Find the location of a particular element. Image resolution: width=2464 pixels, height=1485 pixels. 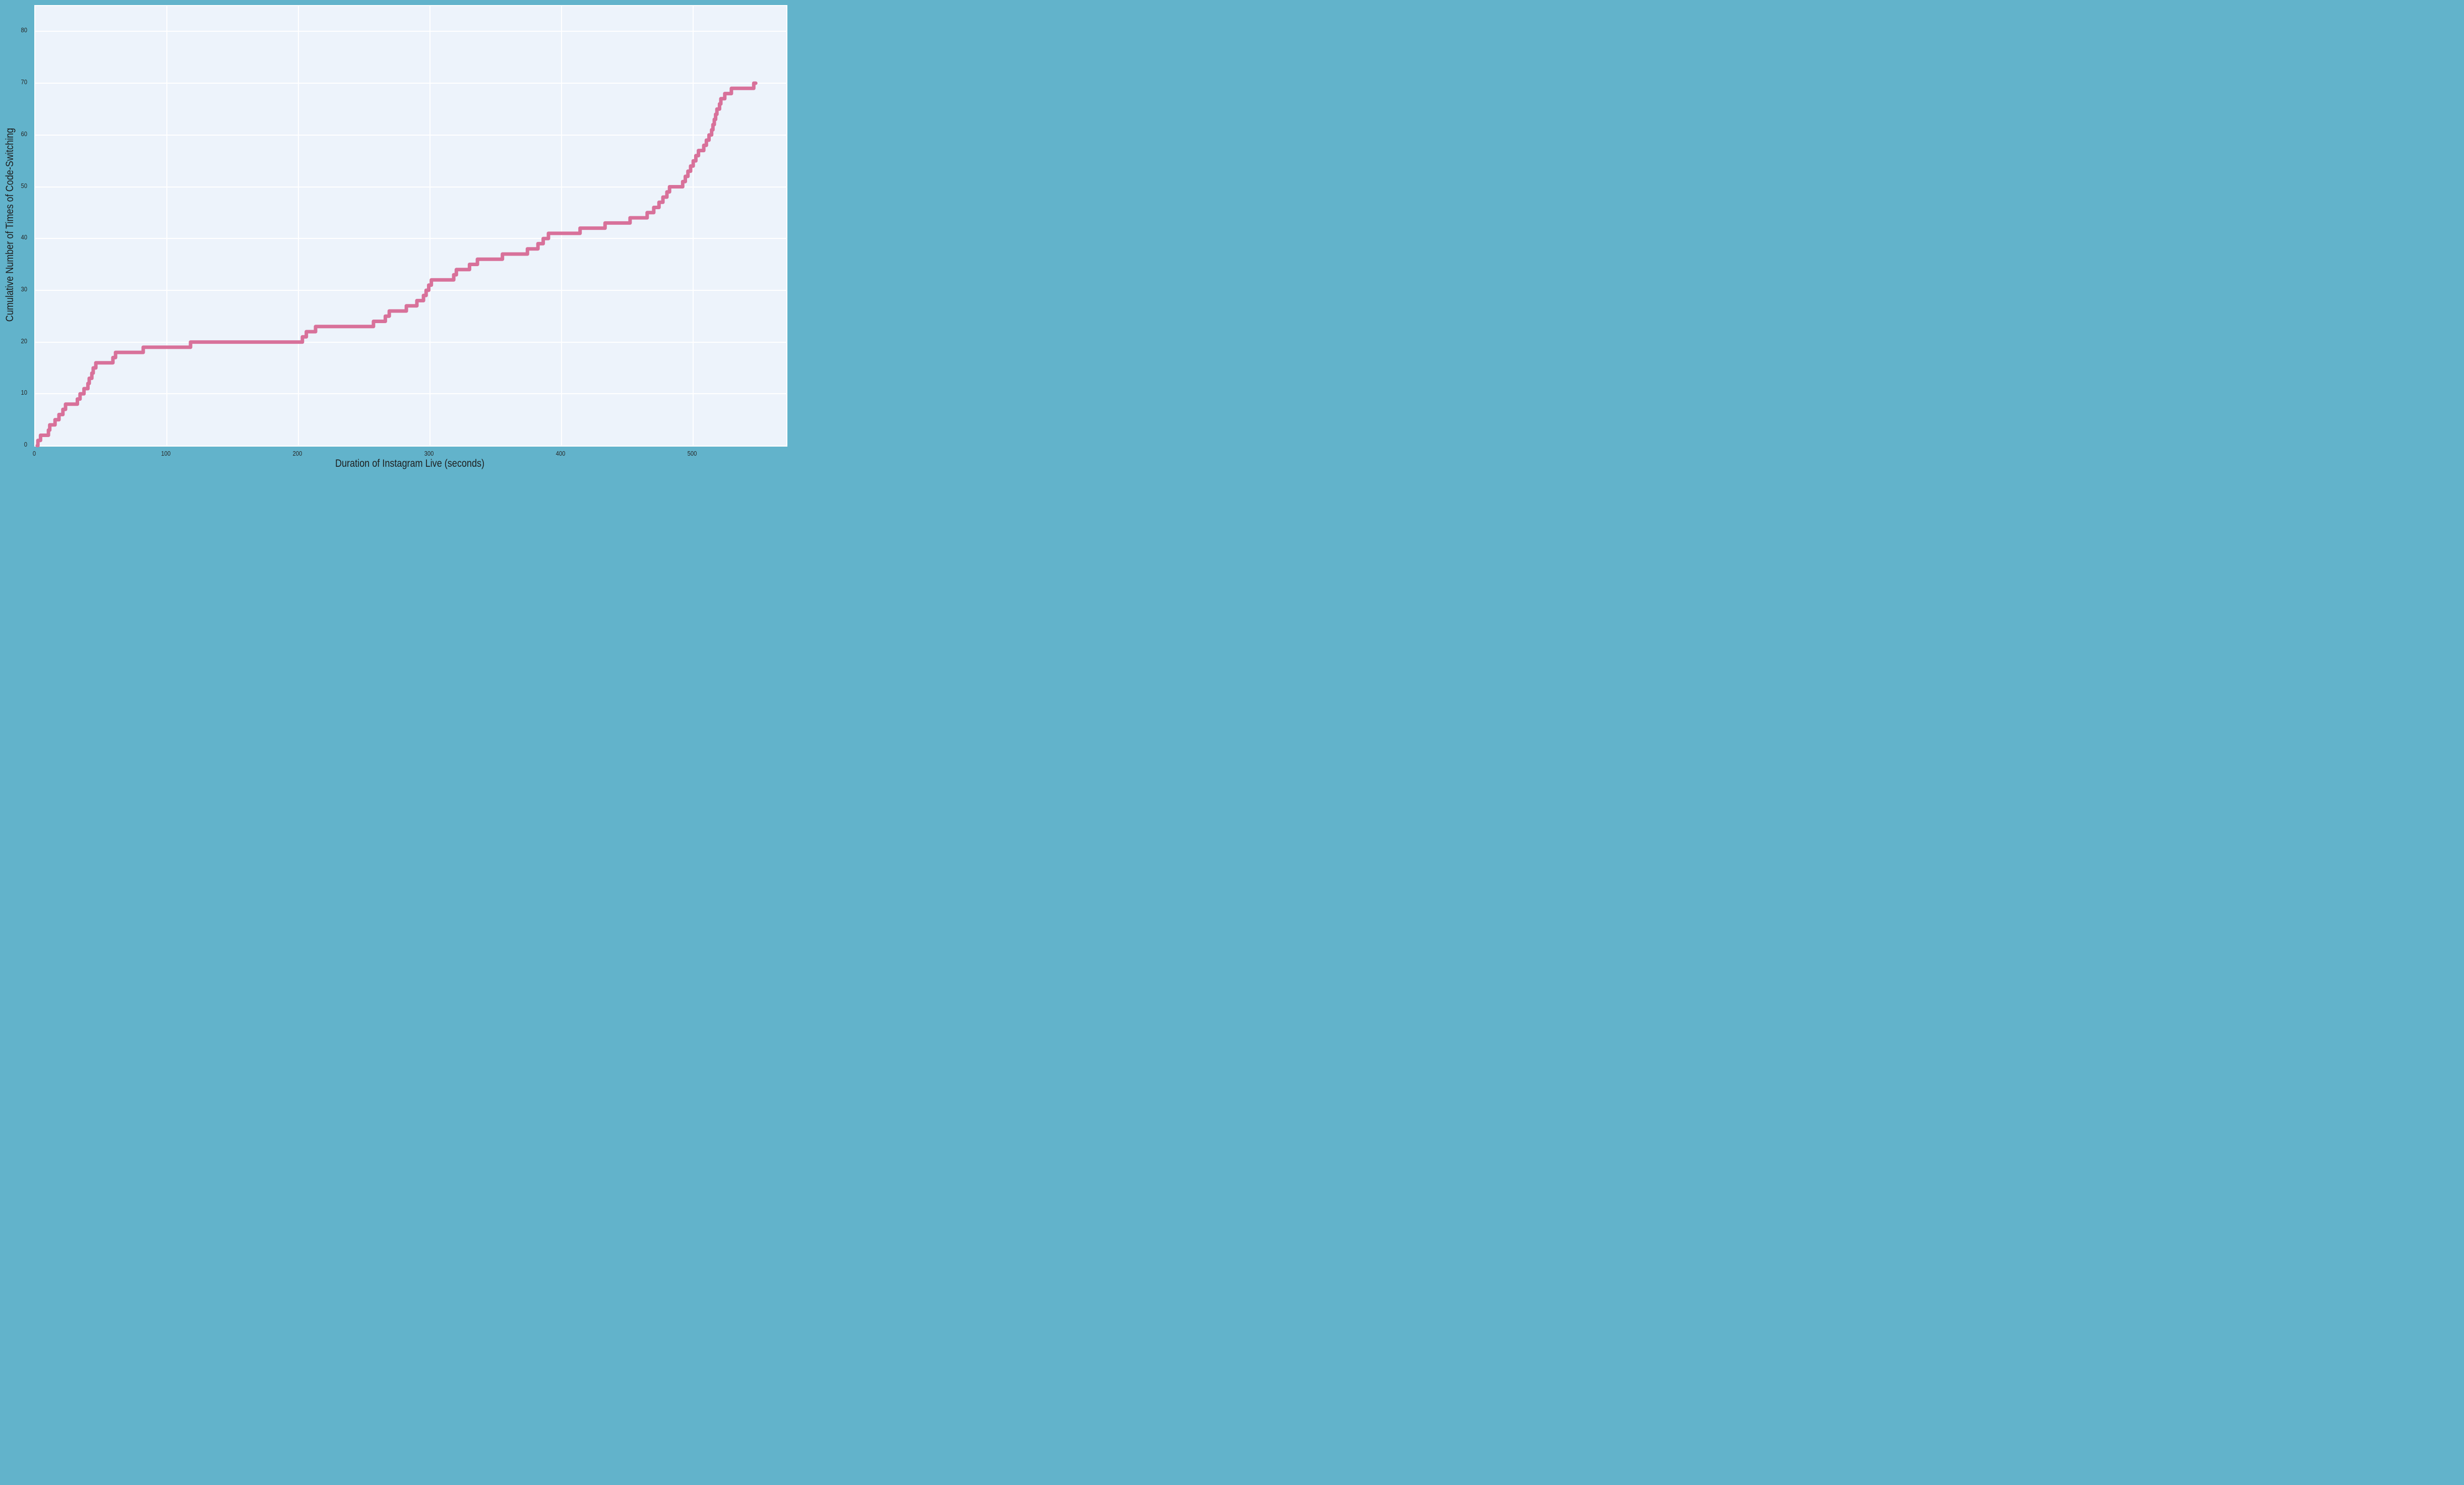

plot-area is located at coordinates (410, 226).